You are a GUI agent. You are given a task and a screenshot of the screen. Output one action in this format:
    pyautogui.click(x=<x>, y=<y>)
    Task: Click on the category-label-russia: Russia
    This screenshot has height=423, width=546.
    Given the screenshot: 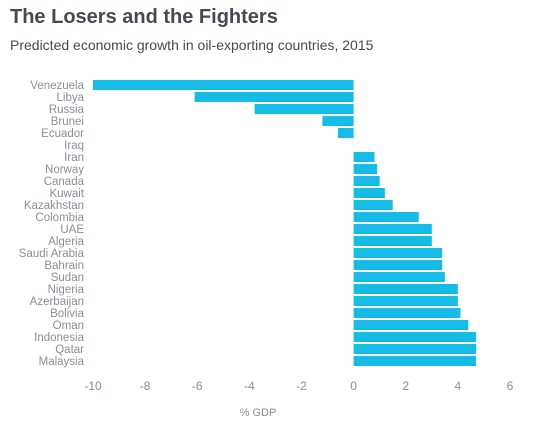 What is the action you would take?
    pyautogui.click(x=67, y=110)
    